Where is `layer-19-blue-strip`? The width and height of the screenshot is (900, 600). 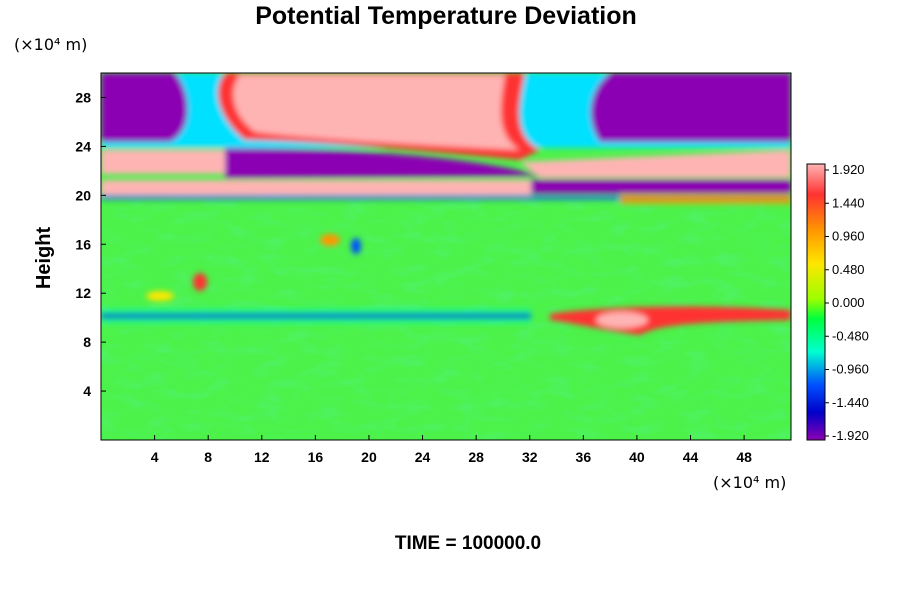 layer-19-blue-strip is located at coordinates (446, 197).